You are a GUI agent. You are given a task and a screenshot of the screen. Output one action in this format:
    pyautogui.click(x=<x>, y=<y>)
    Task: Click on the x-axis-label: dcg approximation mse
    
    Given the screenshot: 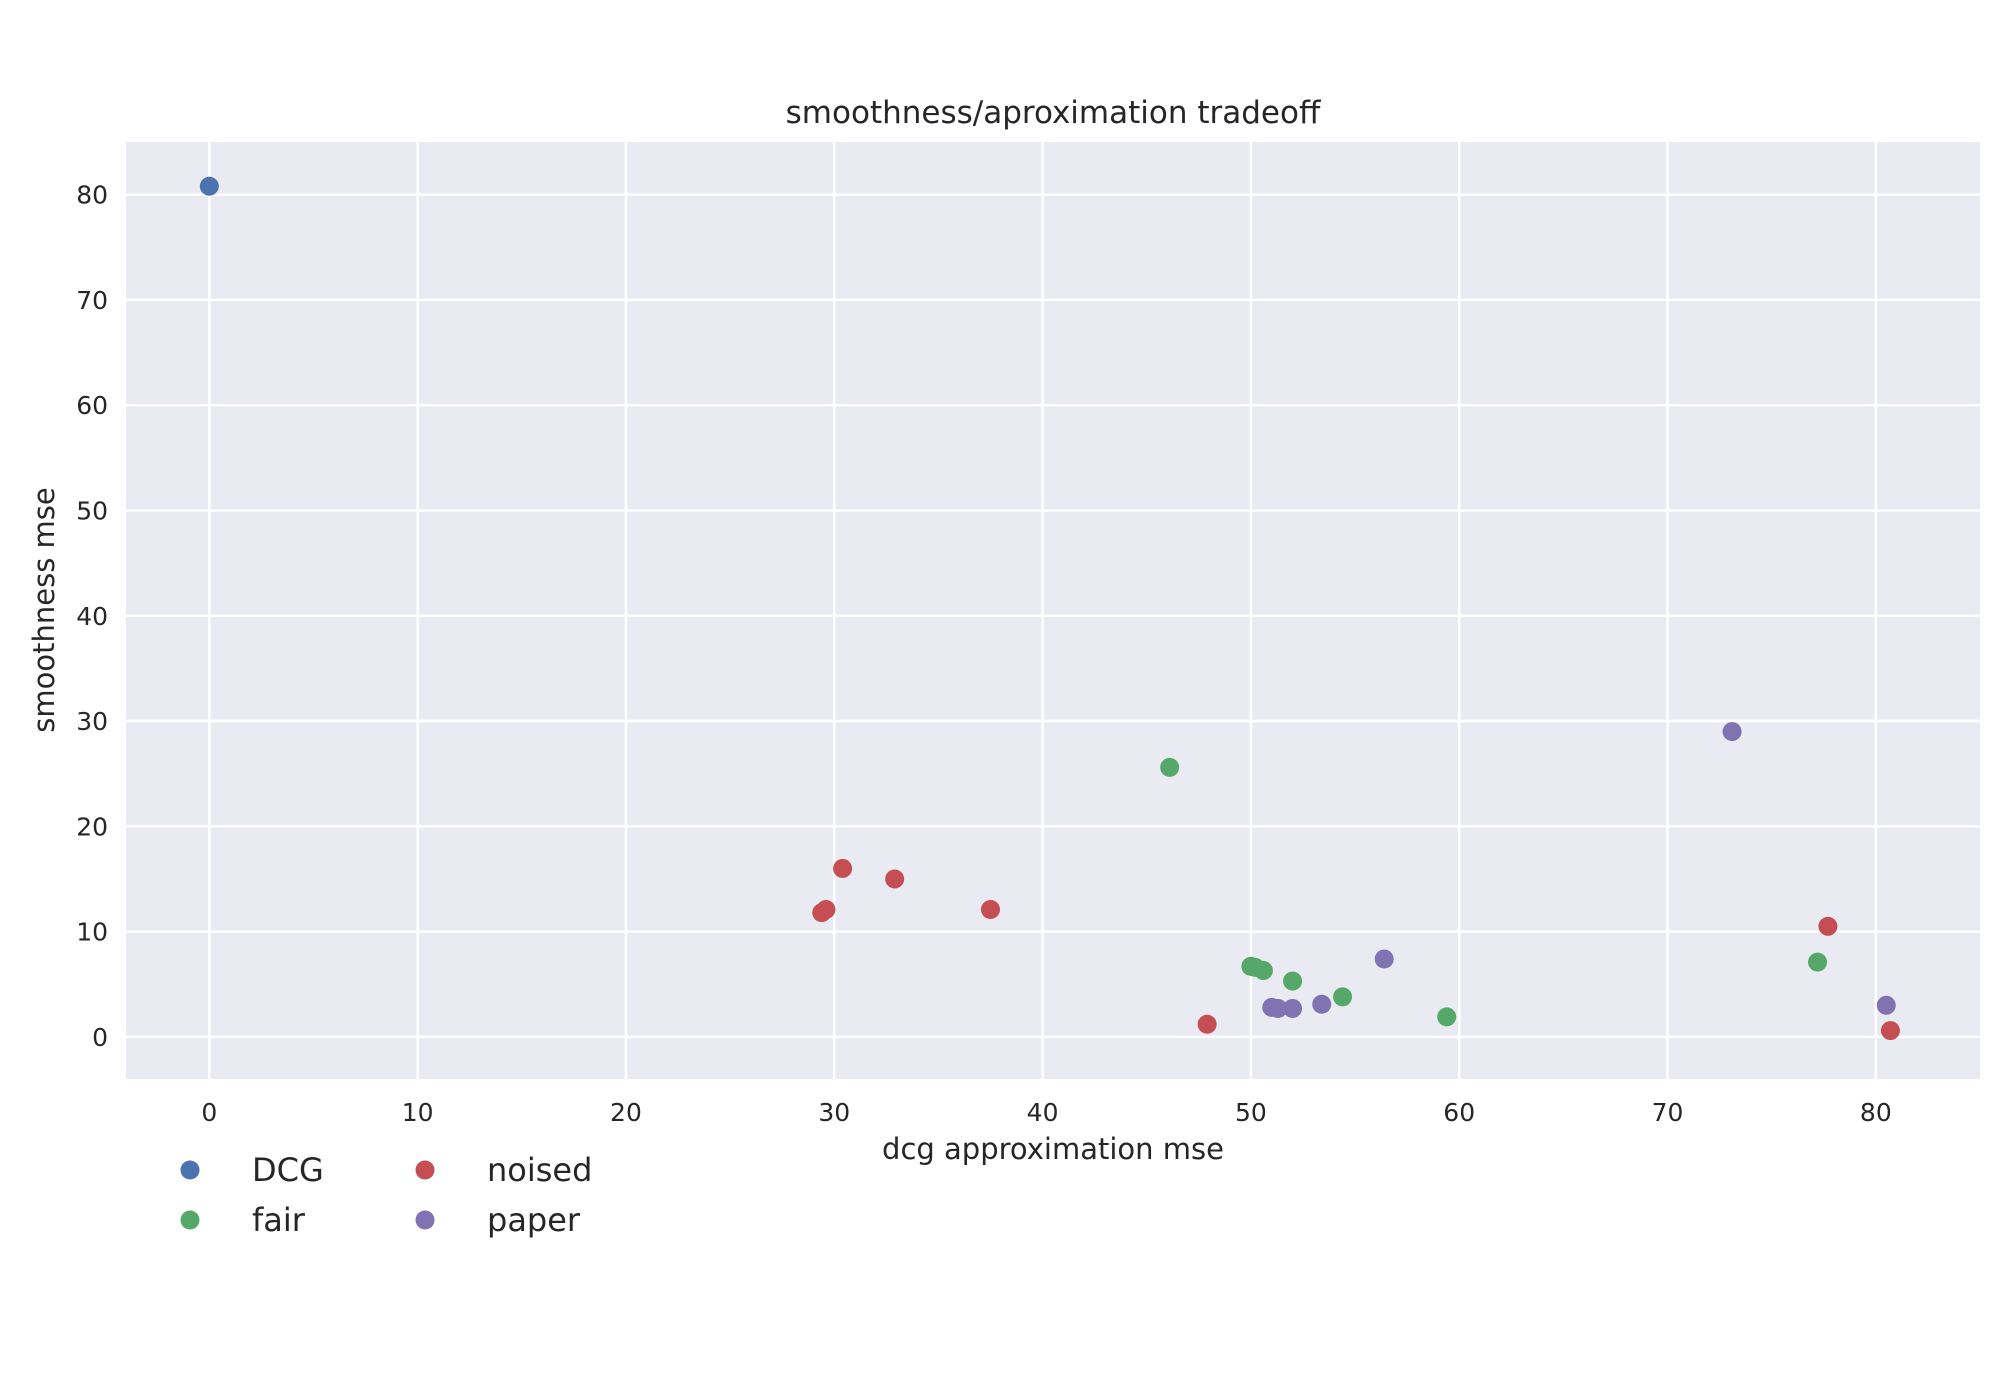 What is the action you would take?
    pyautogui.click(x=1053, y=1149)
    